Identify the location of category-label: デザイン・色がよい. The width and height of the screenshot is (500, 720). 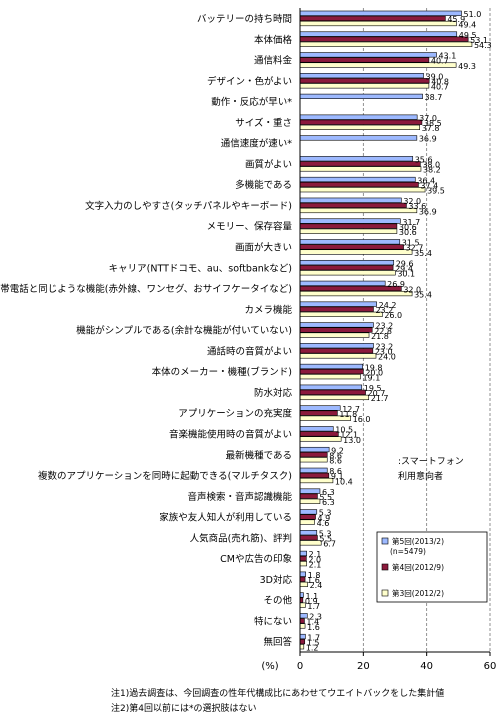
(249, 81).